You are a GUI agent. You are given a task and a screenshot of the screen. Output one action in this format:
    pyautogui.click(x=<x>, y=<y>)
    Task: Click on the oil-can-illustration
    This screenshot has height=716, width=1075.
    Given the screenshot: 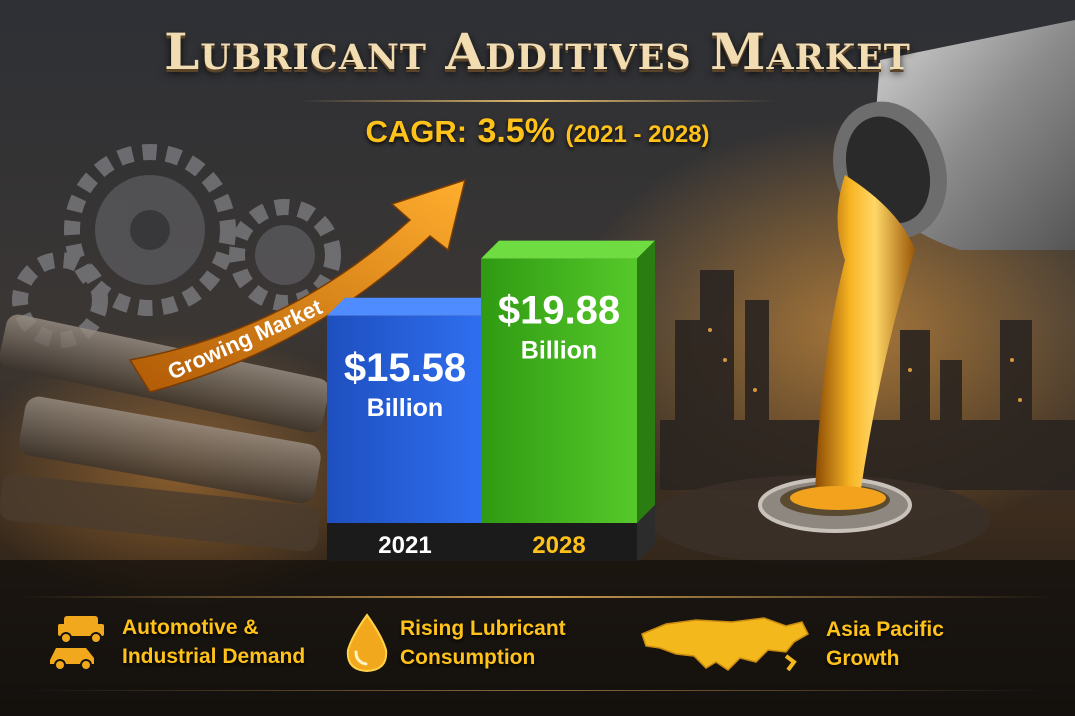 What is the action you would take?
    pyautogui.click(x=954, y=135)
    